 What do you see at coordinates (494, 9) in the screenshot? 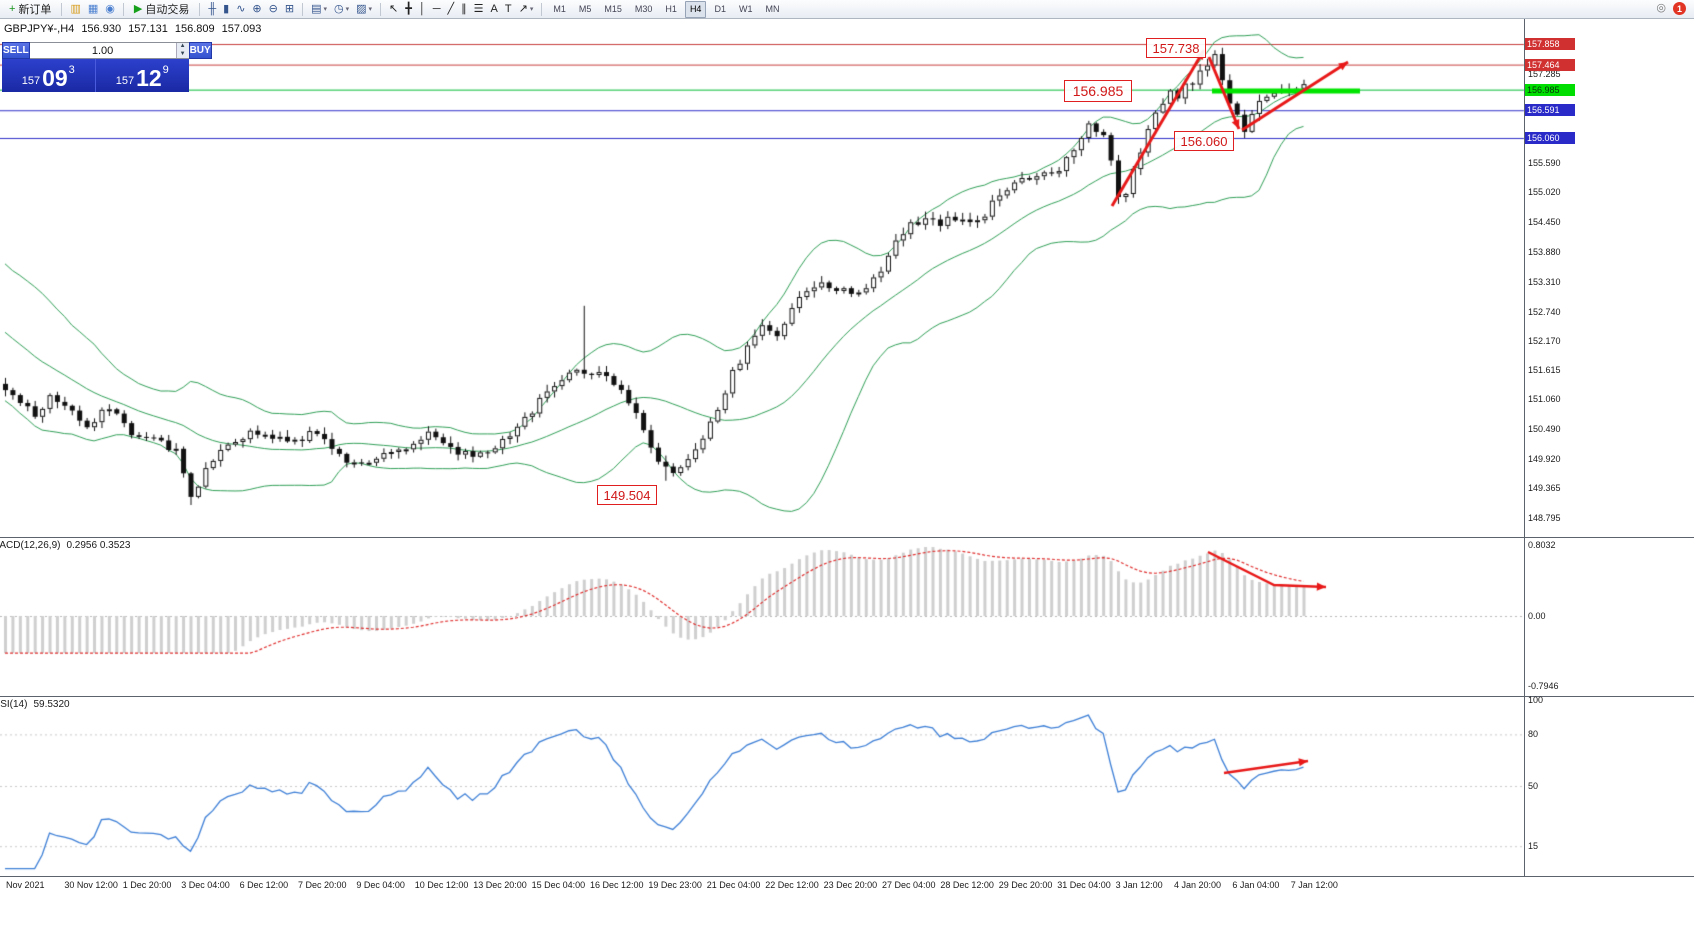
I see `text-icon: A` at bounding box center [494, 9].